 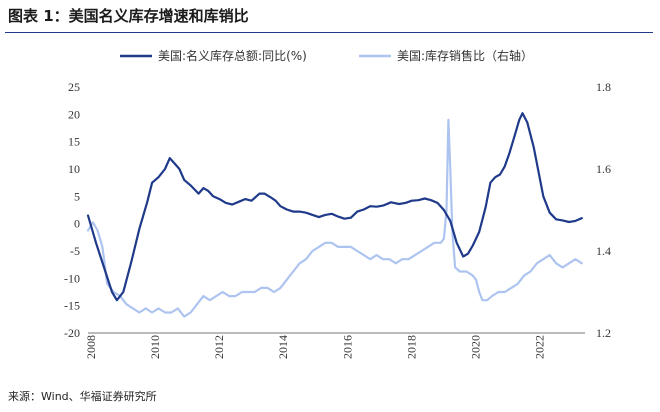 What do you see at coordinates (72, 306) in the screenshot?
I see `y-left-tick-label: -15` at bounding box center [72, 306].